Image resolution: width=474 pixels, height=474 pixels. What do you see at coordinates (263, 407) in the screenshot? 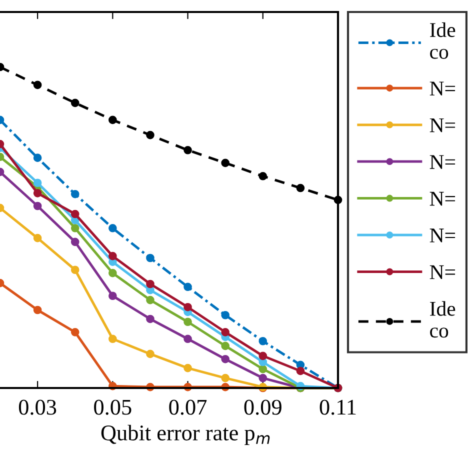
I see `x-tick-label: 0.09` at bounding box center [263, 407].